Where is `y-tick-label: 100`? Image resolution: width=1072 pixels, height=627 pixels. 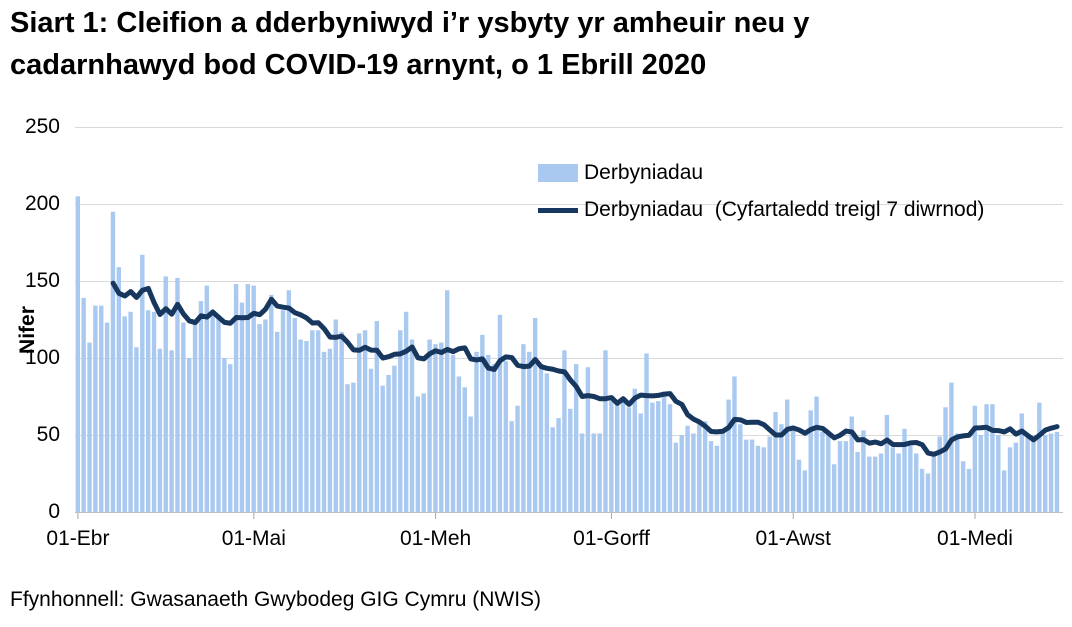
y-tick-label: 100 is located at coordinates (42, 357).